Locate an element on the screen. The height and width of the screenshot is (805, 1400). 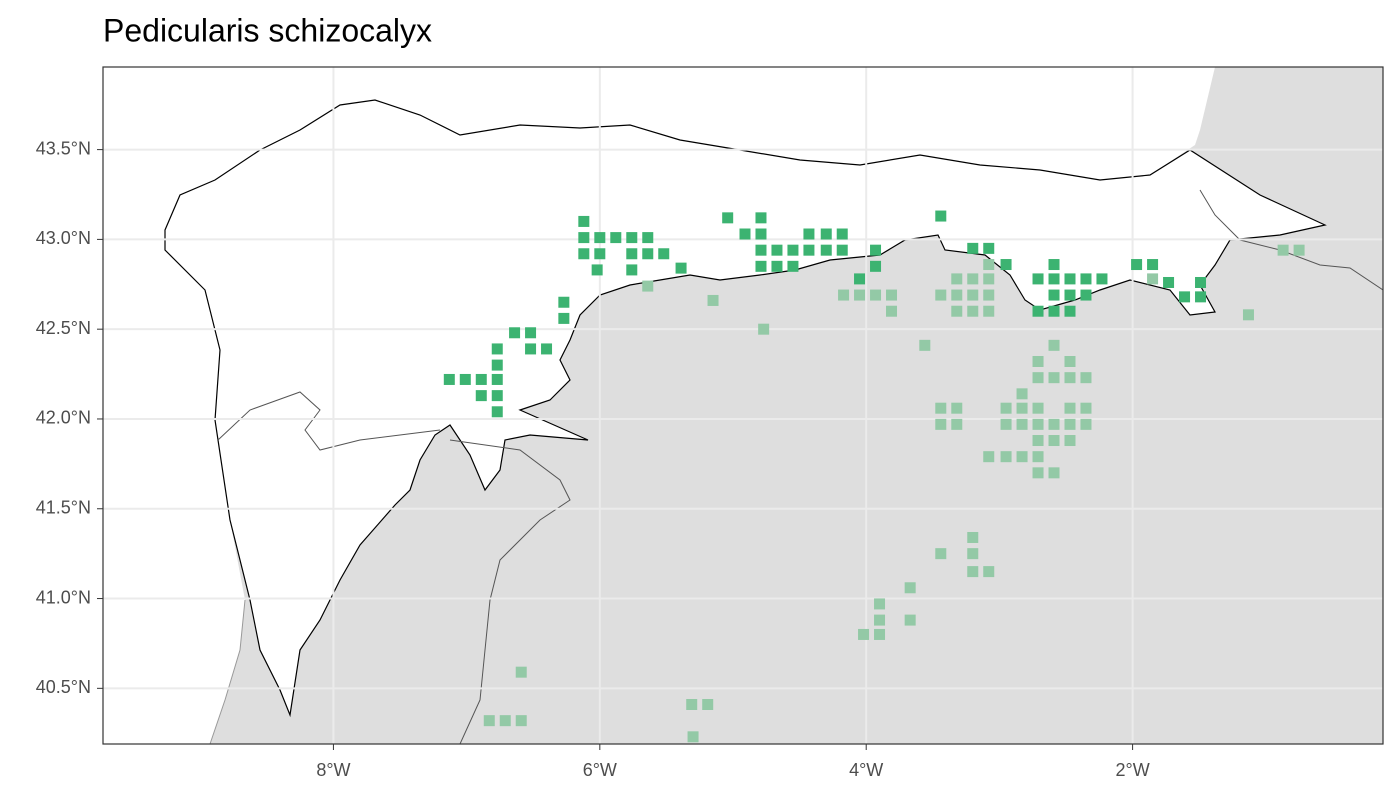
coast is located at coordinates (227, 671).